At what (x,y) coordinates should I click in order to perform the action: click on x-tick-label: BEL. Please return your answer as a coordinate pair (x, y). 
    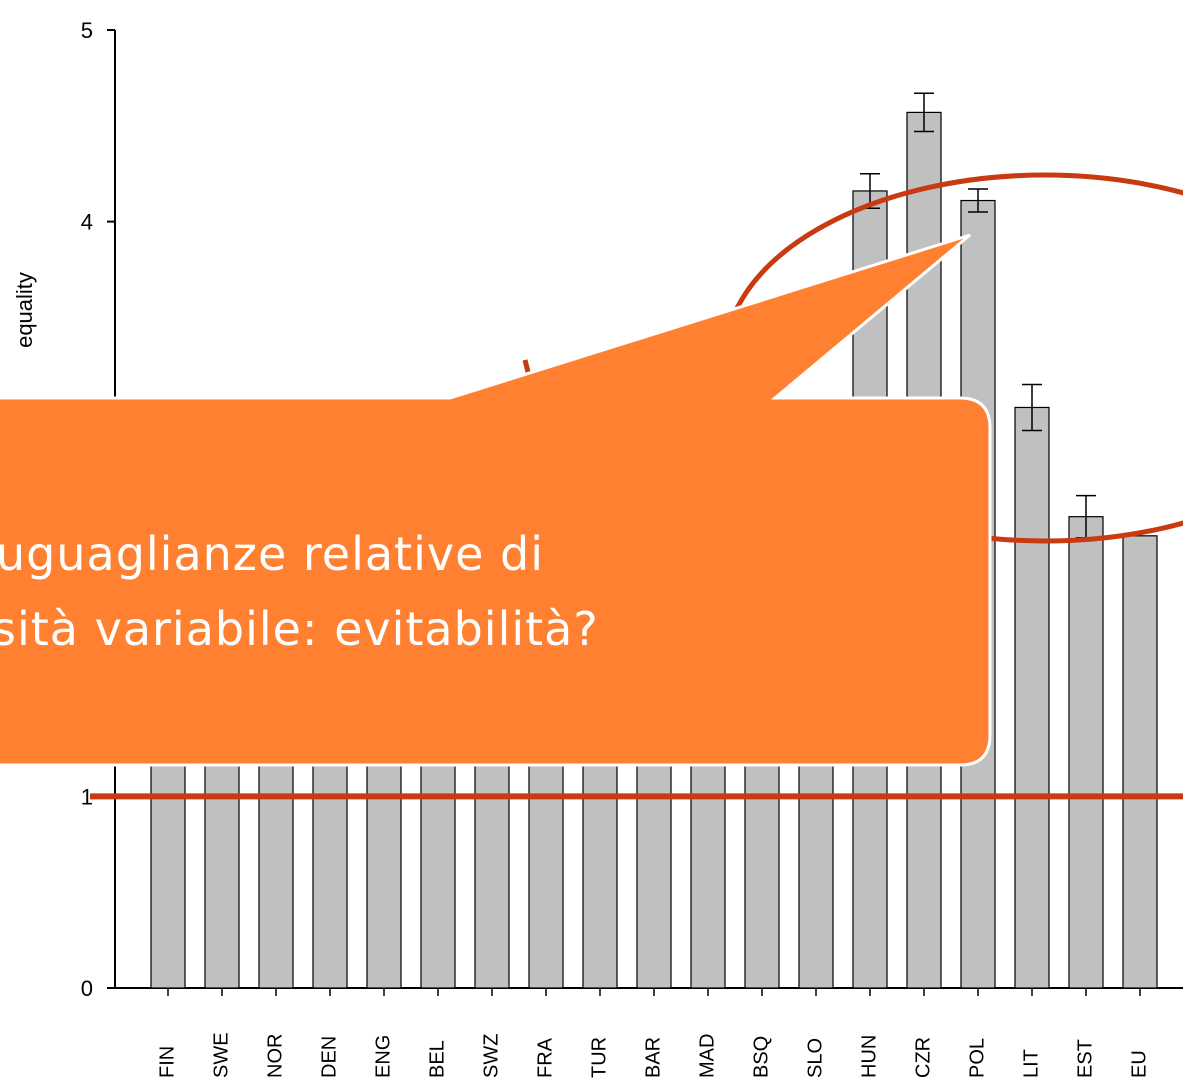
    Looking at the image, I should click on (437, 1059).